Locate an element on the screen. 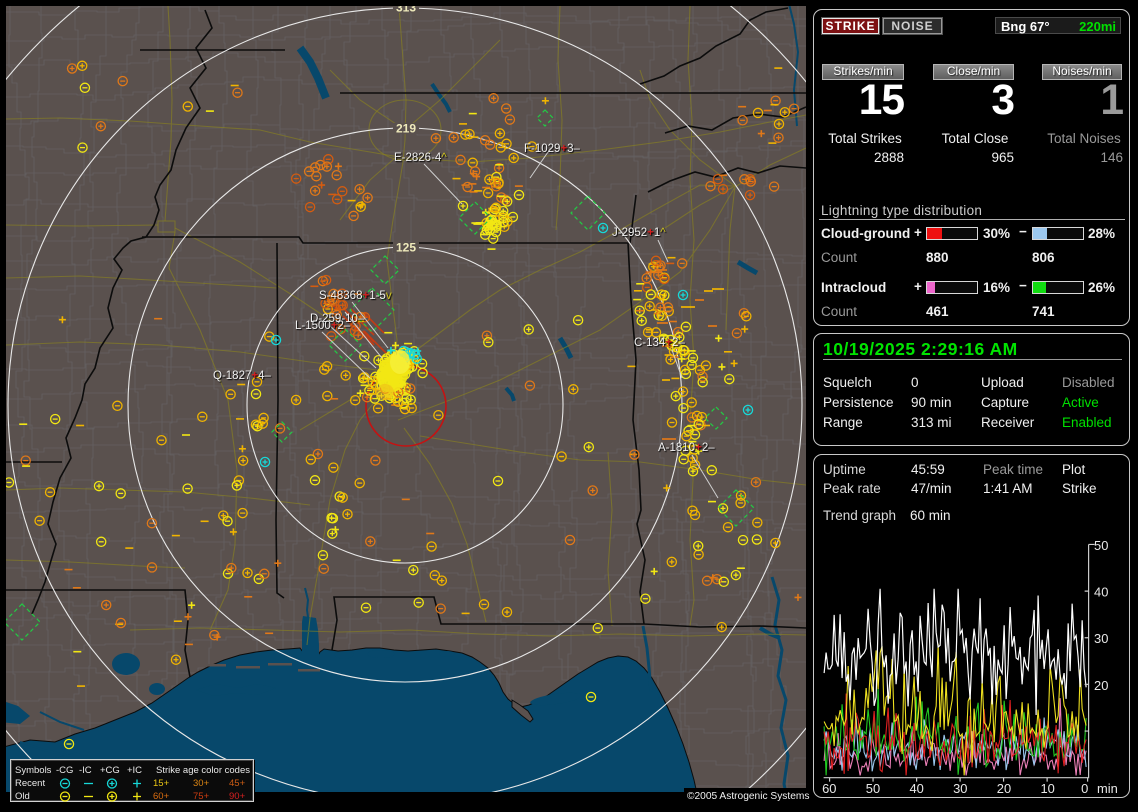 The height and width of the screenshot is (812, 1138). svg-text: E-2826-4^ is located at coordinates (420, 158).